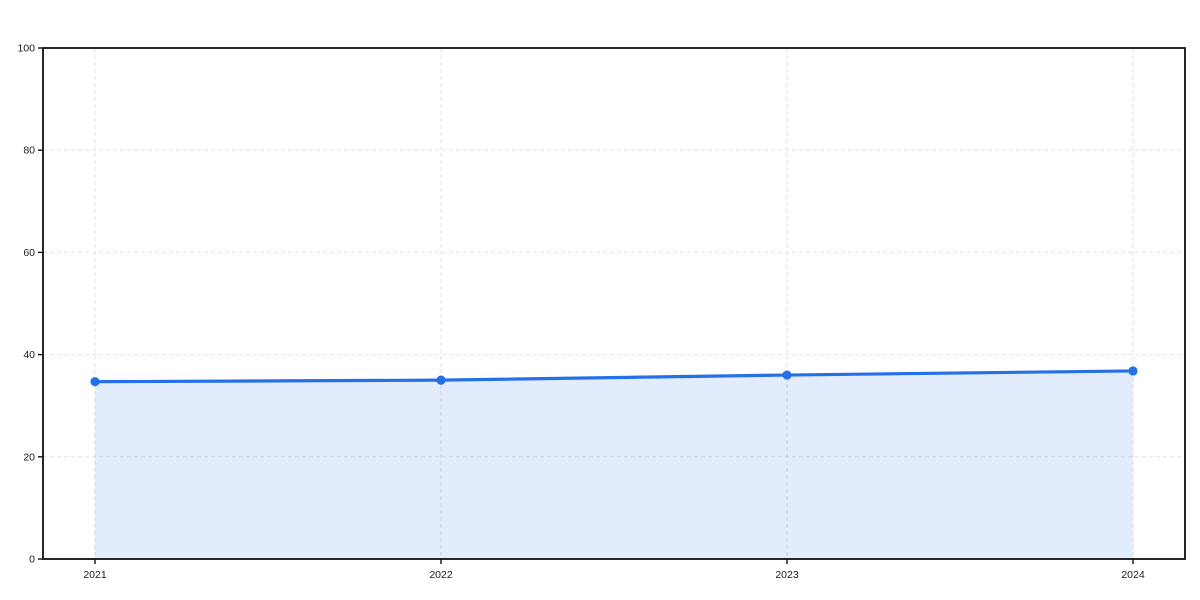 This screenshot has width=1200, height=600. I want to click on x-tick-label: 2021, so click(95, 575).